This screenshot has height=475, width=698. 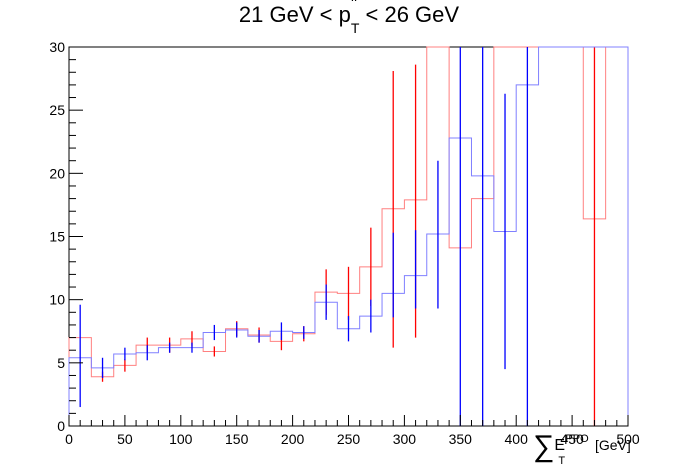 I want to click on y-tick-label: 25, so click(x=57, y=110).